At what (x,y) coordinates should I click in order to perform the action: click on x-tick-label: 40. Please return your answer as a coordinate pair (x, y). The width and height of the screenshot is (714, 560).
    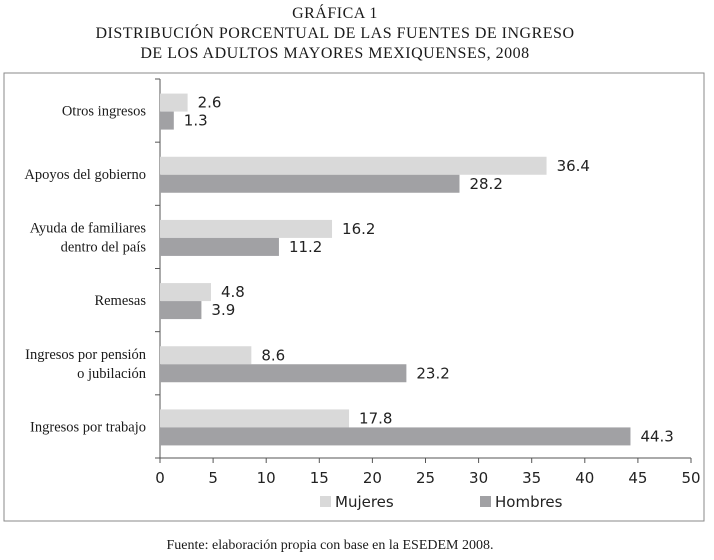
    Looking at the image, I should click on (584, 478).